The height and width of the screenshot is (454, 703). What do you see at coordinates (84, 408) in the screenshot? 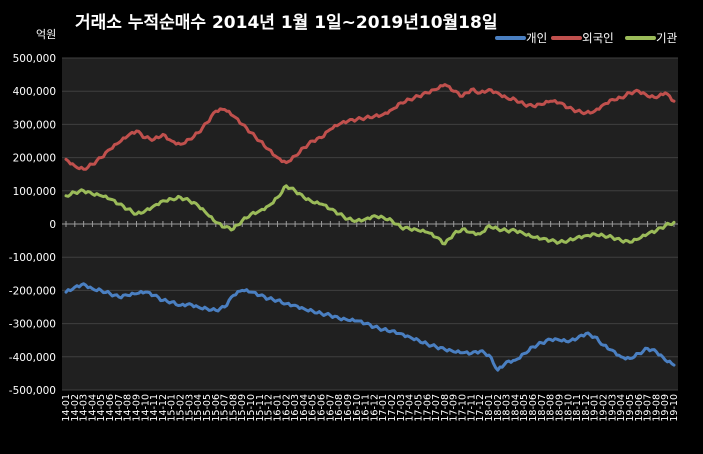
I see `x-tick-label: 14-03` at bounding box center [84, 408].